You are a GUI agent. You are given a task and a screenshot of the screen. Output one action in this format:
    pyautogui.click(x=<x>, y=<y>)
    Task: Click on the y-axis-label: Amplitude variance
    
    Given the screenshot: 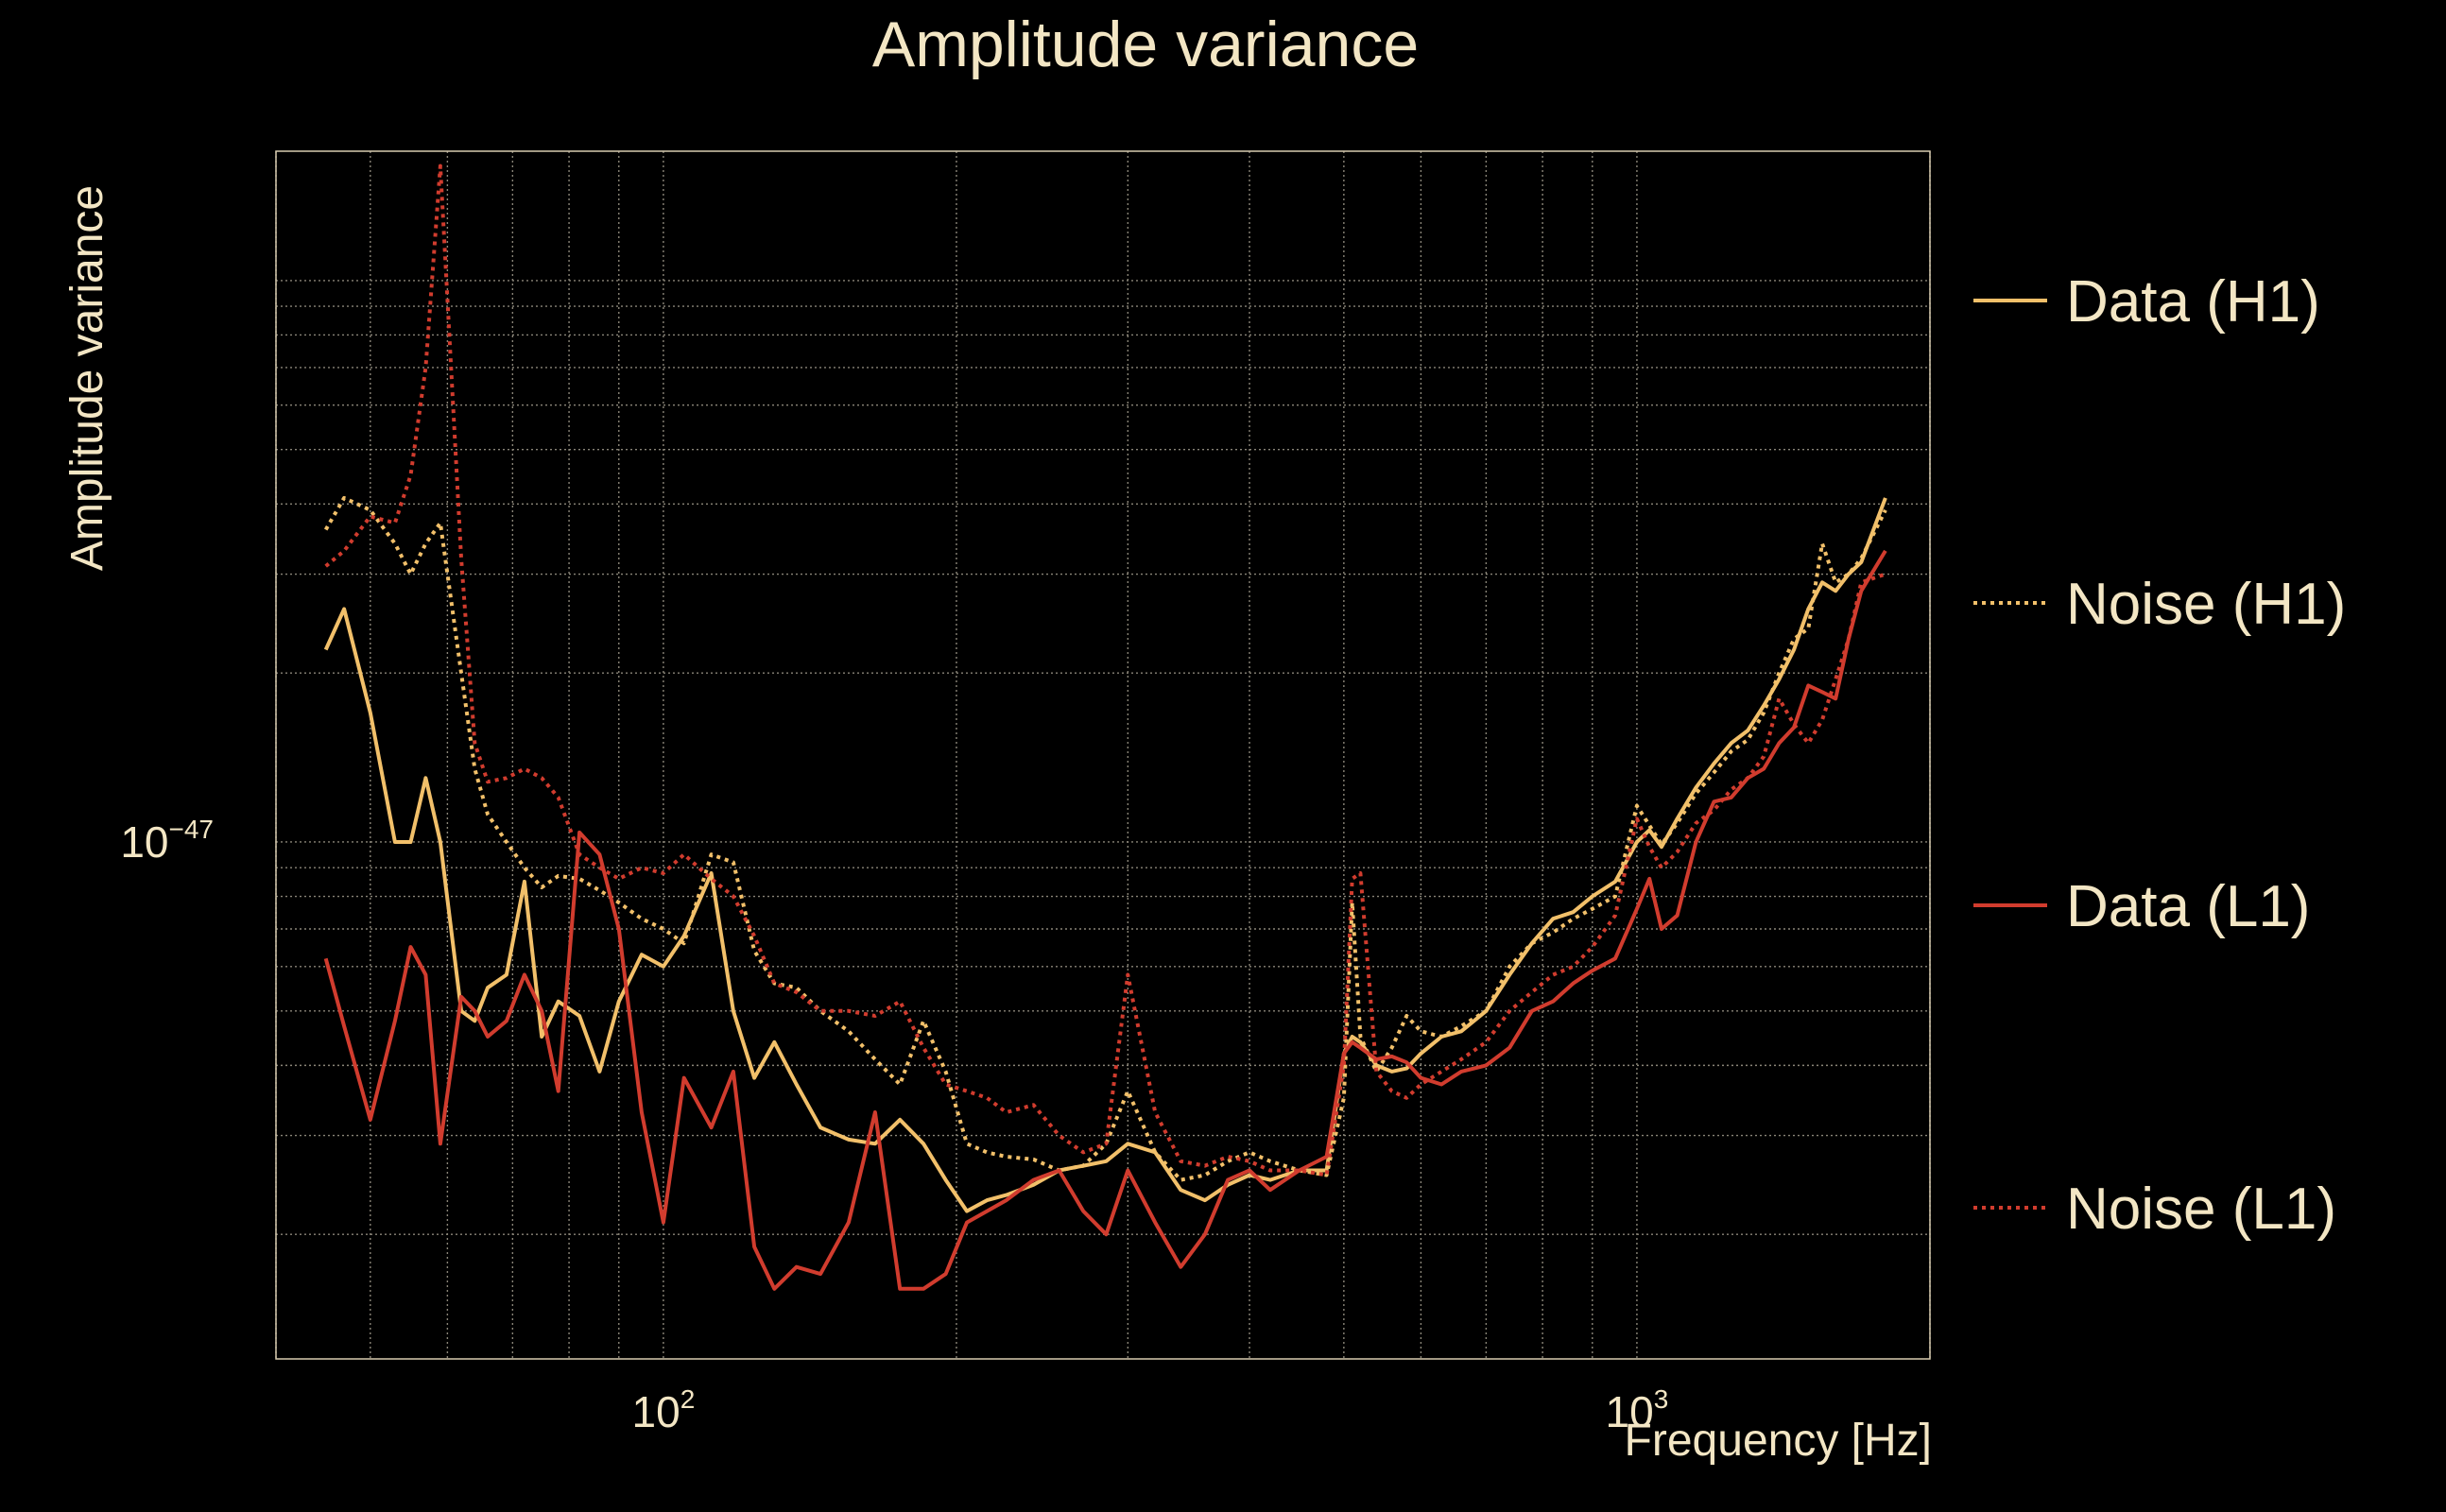 What is the action you would take?
    pyautogui.click(x=87, y=378)
    